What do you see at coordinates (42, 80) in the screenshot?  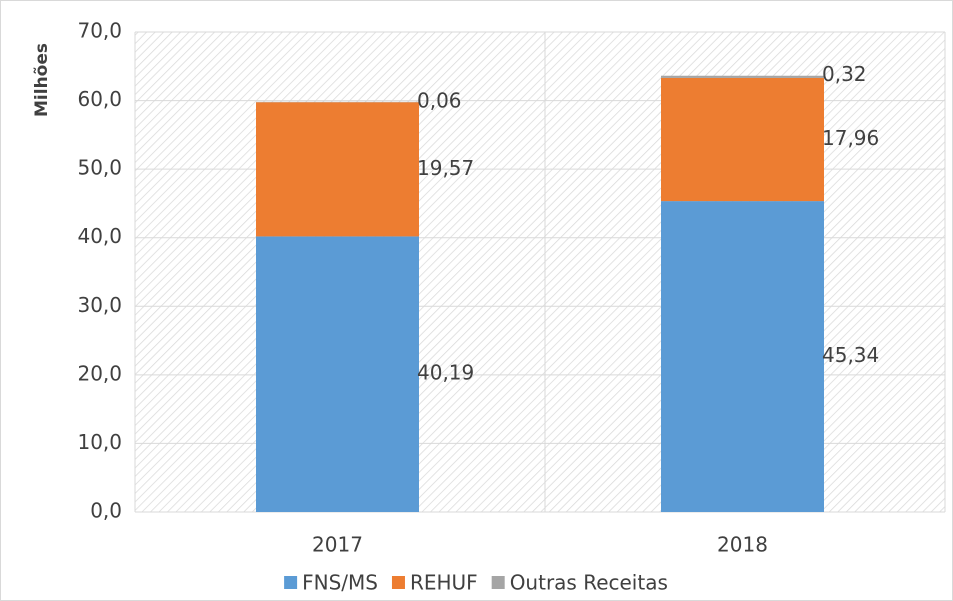 I see `y-axis-title: Milhões` at bounding box center [42, 80].